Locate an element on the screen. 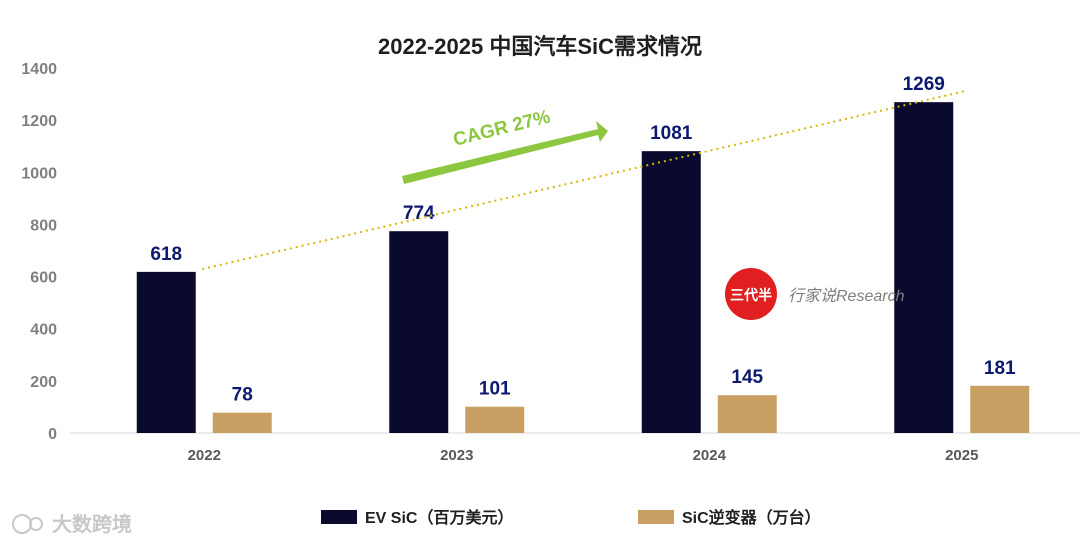 This screenshot has height=547, width=1080. brand-text: 行家说Research is located at coordinates (846, 296).